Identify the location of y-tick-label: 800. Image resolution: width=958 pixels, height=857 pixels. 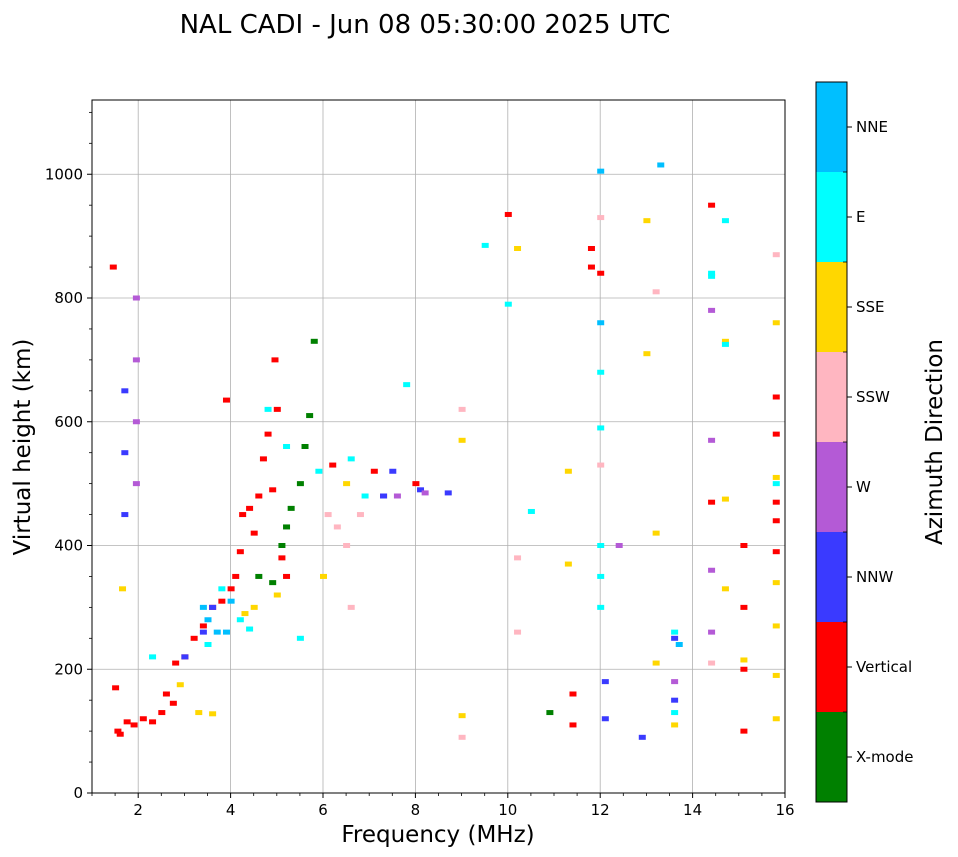
(68, 298).